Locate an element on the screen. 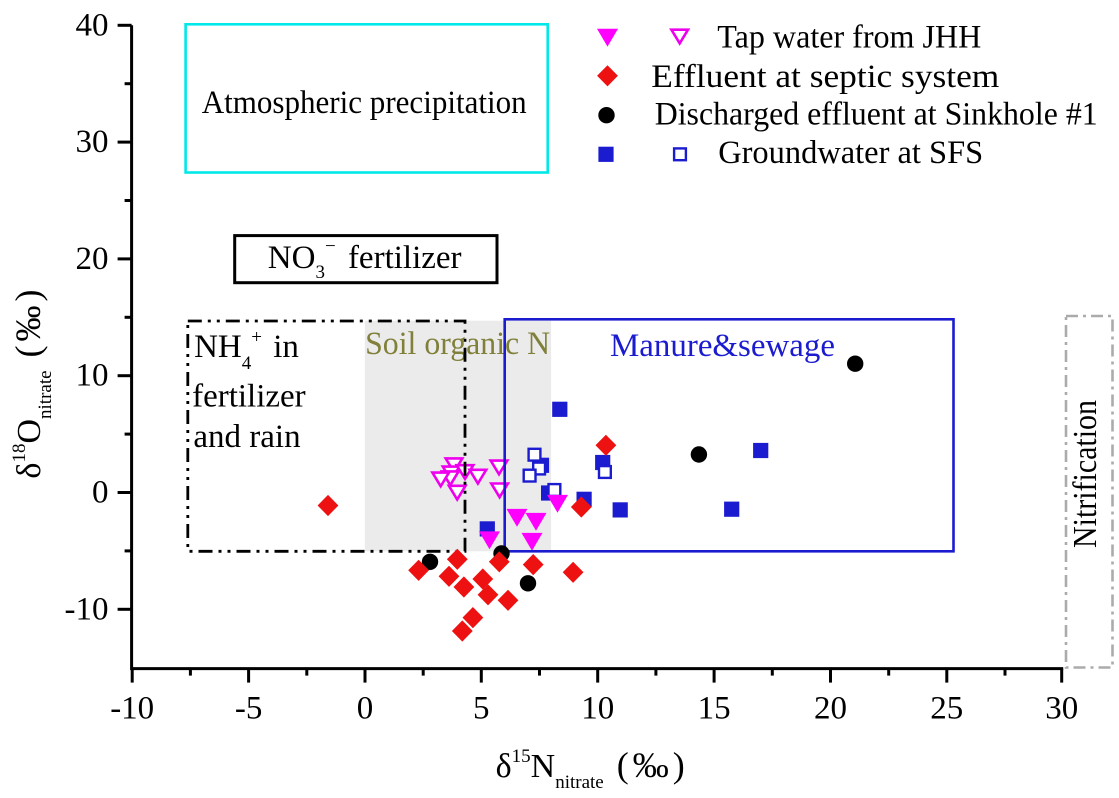 Image resolution: width=1119 pixels, height=798 pixels. svg-text: 40 is located at coordinates (92, 25).